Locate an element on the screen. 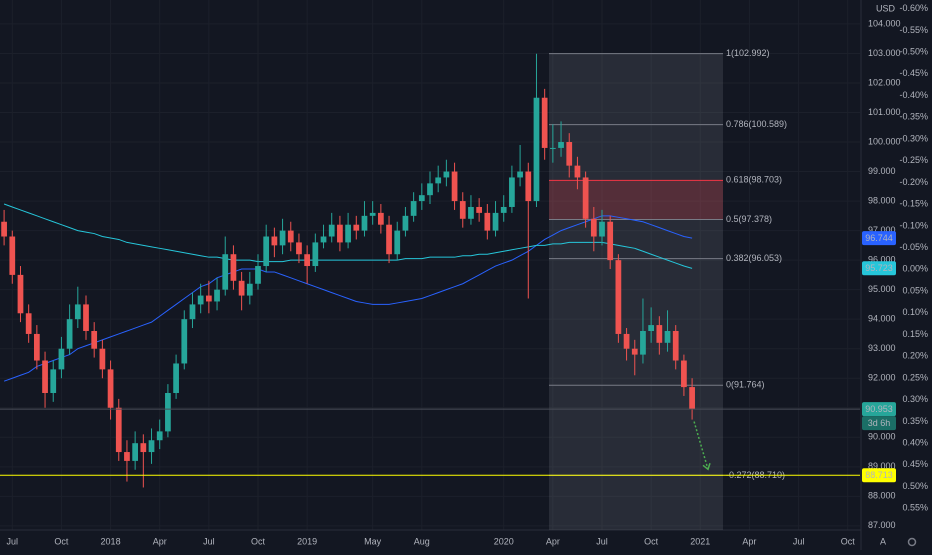 The width and height of the screenshot is (932, 555). y2-tick-label: -0.10% is located at coordinates (913, 225).